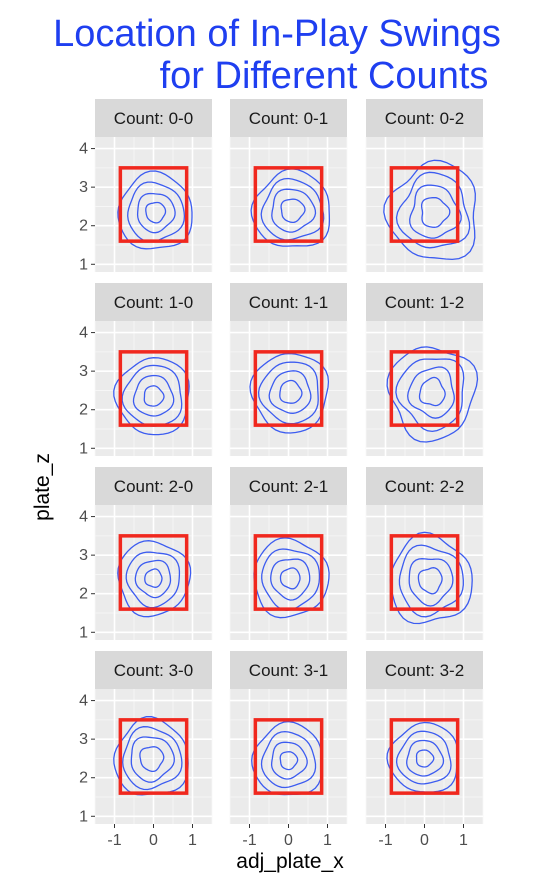 The width and height of the screenshot is (554, 892). I want to click on x-axis-ticks: -1 0 1 -1 0 1 -1 0 1, so click(287, 836).